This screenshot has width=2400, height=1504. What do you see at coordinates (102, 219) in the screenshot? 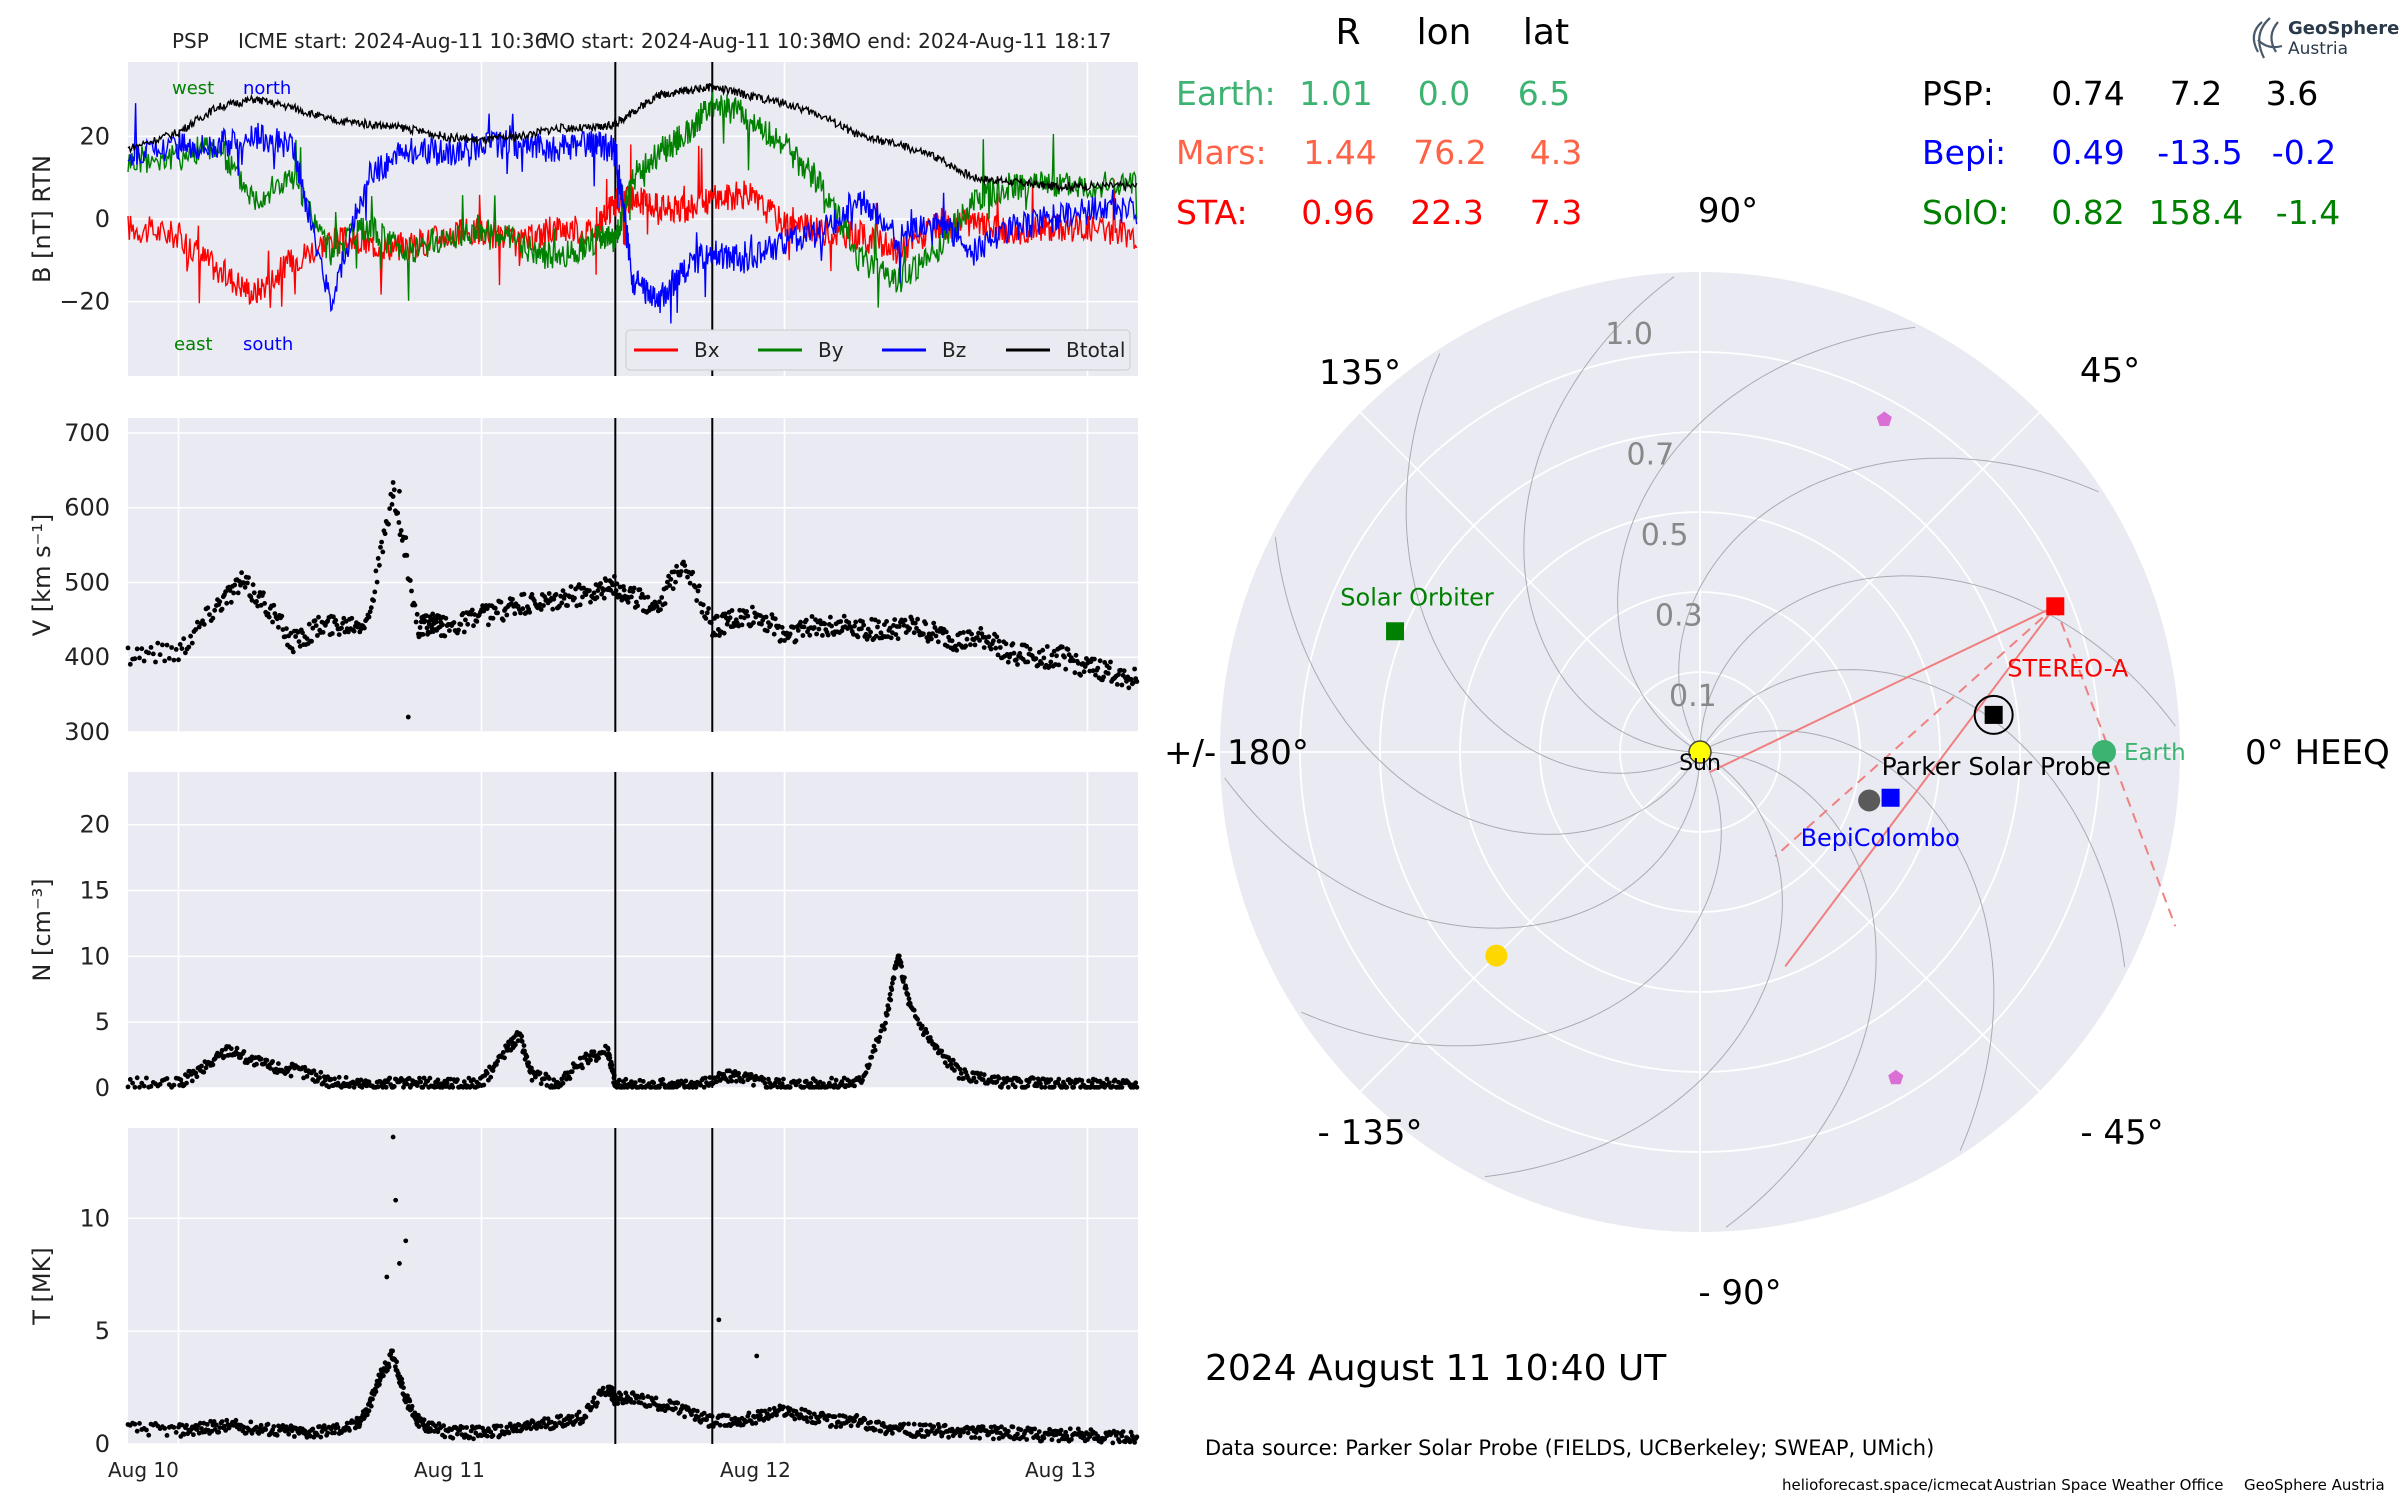
I see `ytick-magnetic-field: 0` at bounding box center [102, 219].